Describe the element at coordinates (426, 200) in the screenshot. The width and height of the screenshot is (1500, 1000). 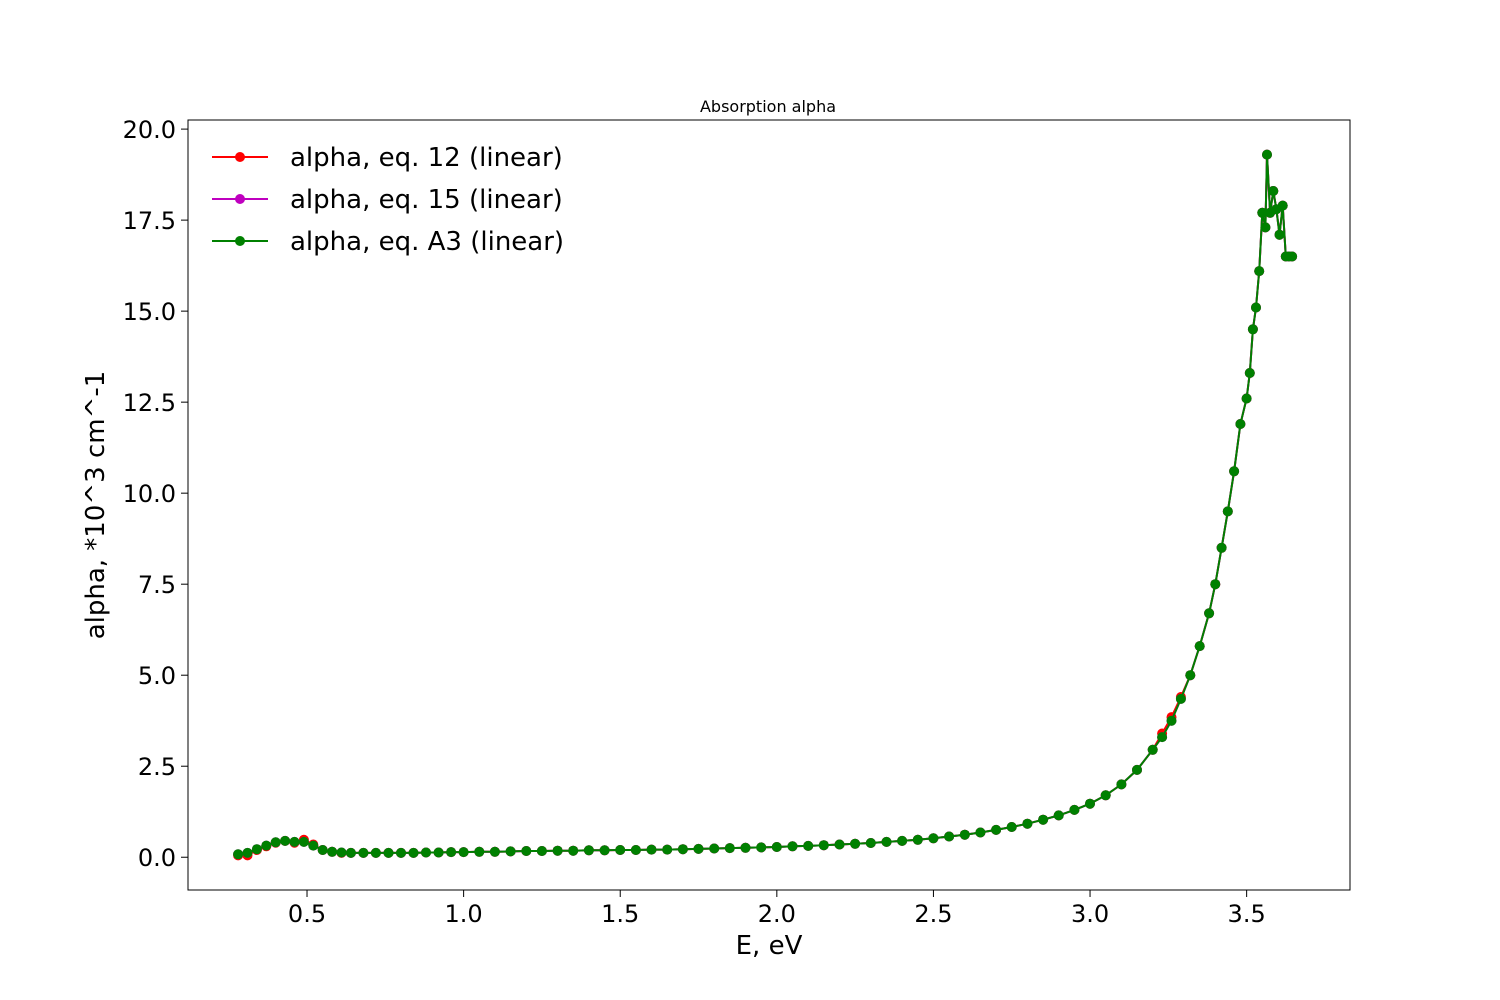
I see `legend-label: alpha, eq. 15 (linear)` at that location.